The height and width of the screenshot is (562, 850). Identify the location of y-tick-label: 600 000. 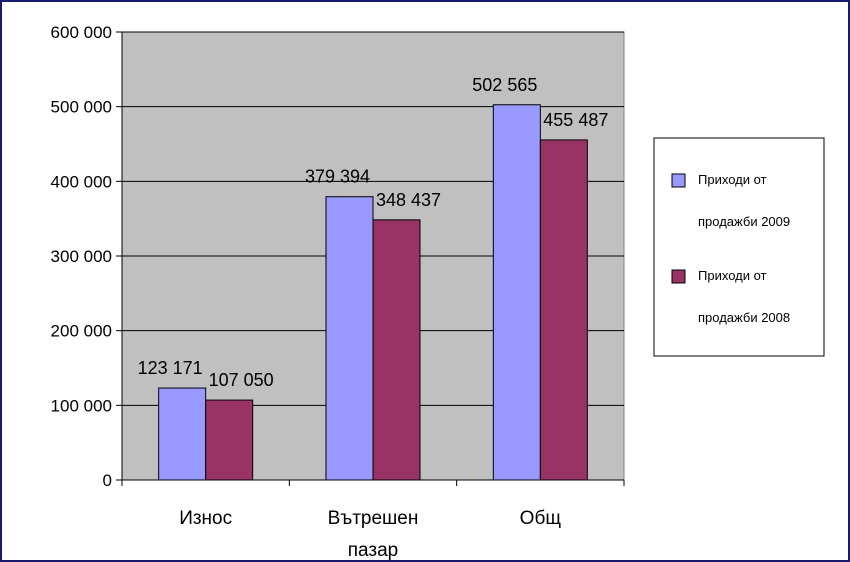
(81, 32).